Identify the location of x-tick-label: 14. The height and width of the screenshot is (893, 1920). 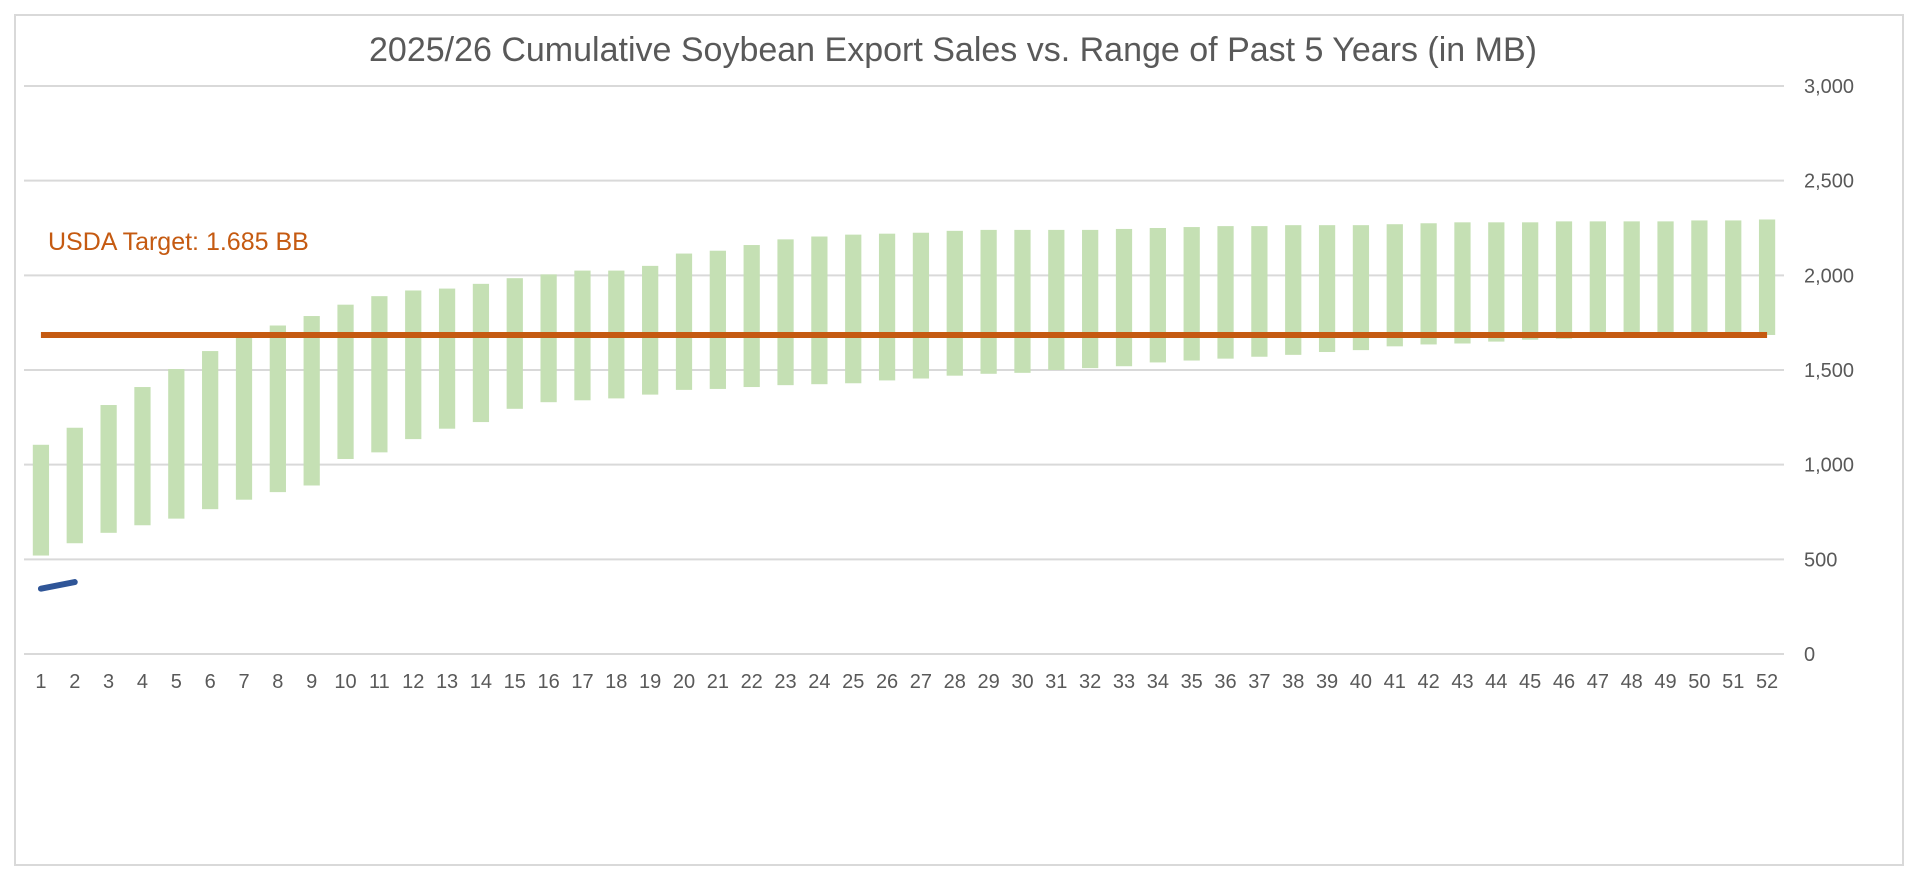
(481, 682).